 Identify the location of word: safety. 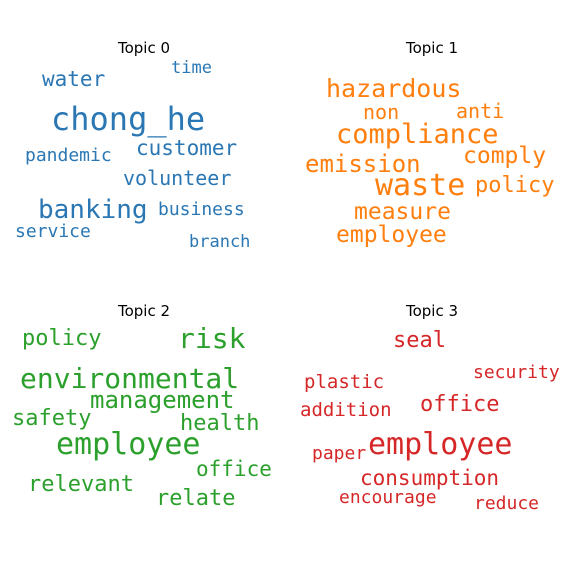
(52, 418).